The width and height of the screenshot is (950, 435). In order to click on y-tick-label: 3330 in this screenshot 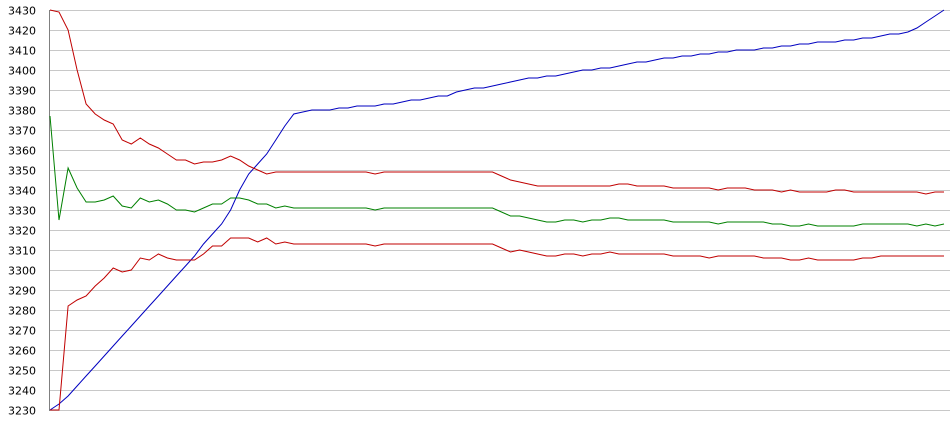, I will do `click(22, 211)`.